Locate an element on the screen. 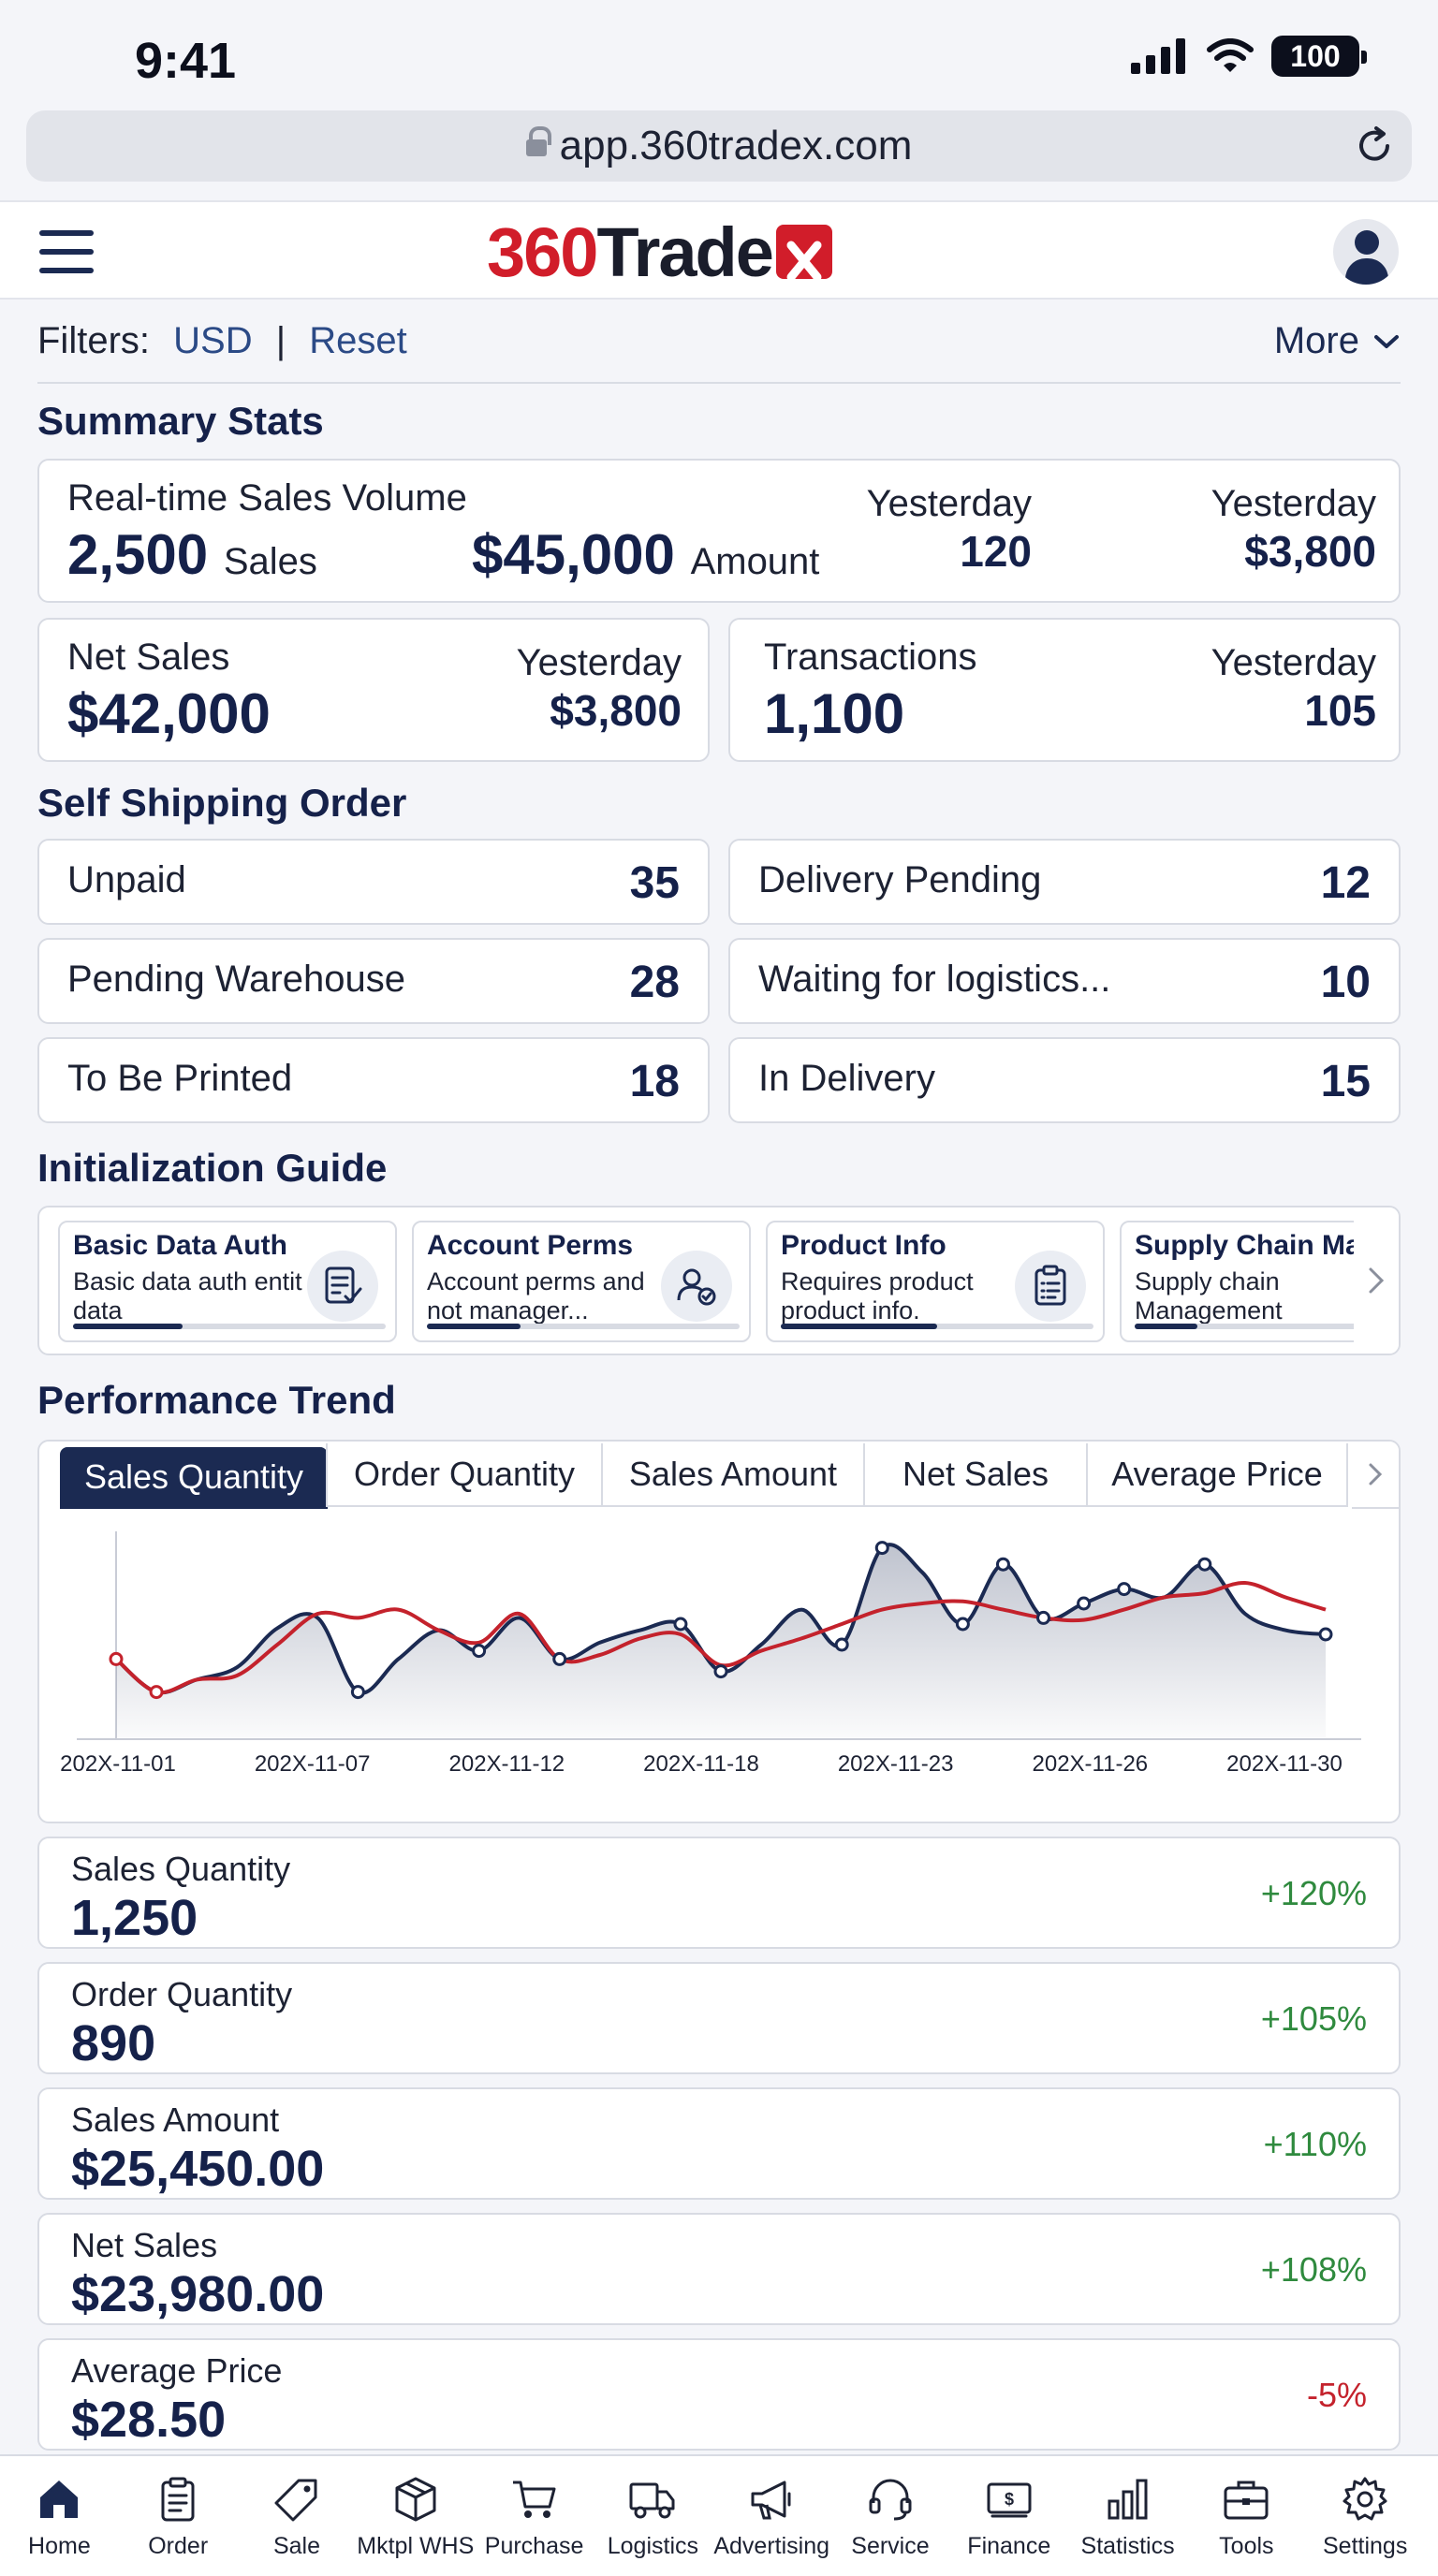  metric-change: -5% is located at coordinates (1336, 2395).